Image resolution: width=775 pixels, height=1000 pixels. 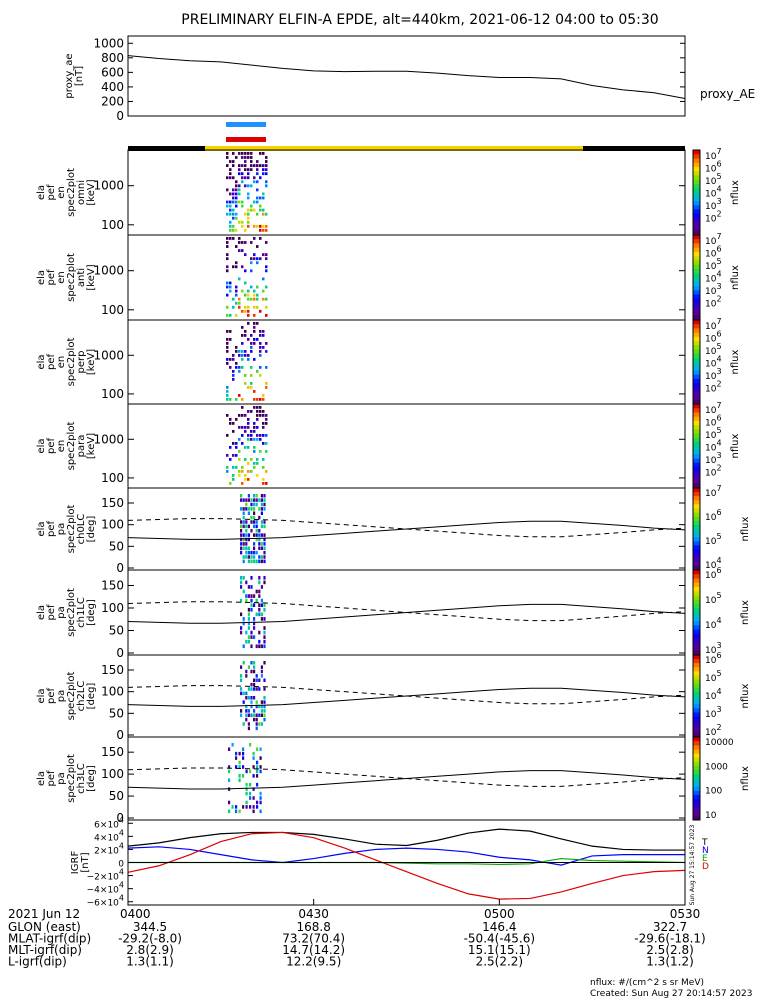 What do you see at coordinates (112, 608) in the screenshot?
I see `pa-ytick-label-1-1: 100` at bounding box center [112, 608].